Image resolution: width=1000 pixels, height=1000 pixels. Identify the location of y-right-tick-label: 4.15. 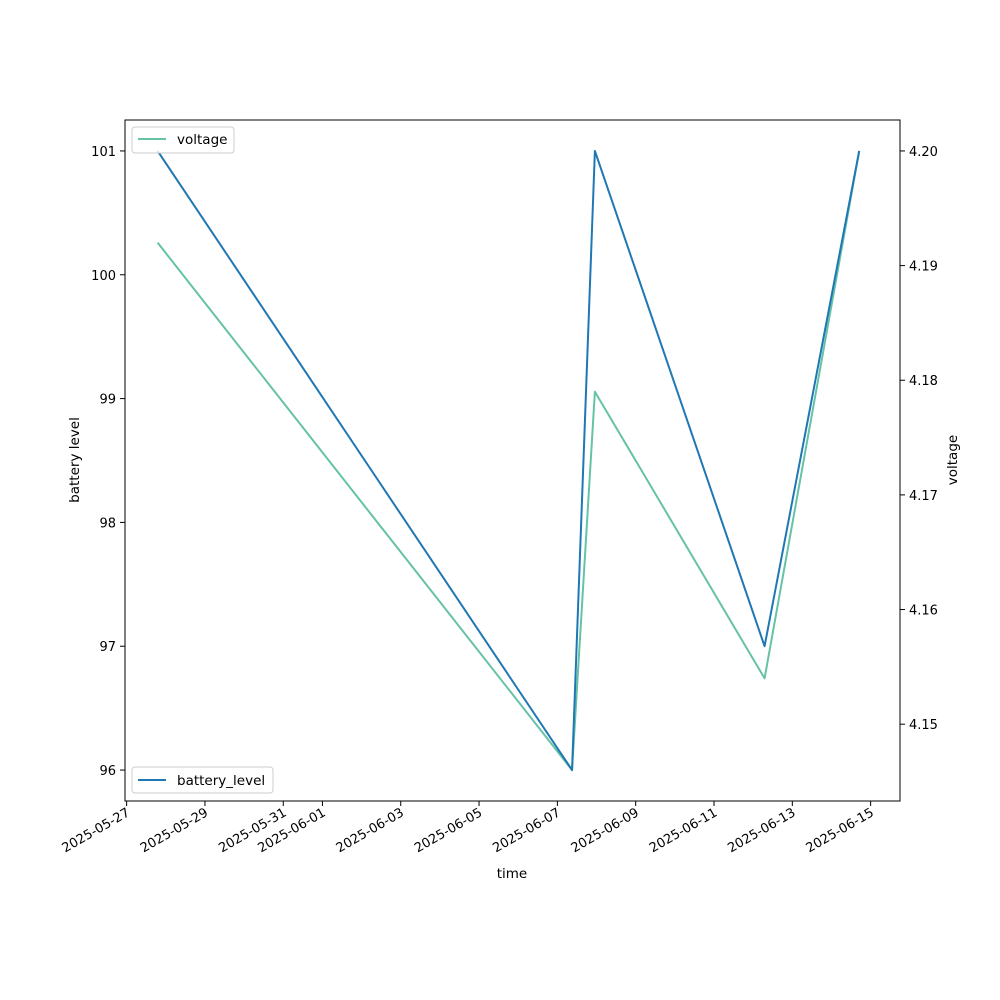
(923, 725).